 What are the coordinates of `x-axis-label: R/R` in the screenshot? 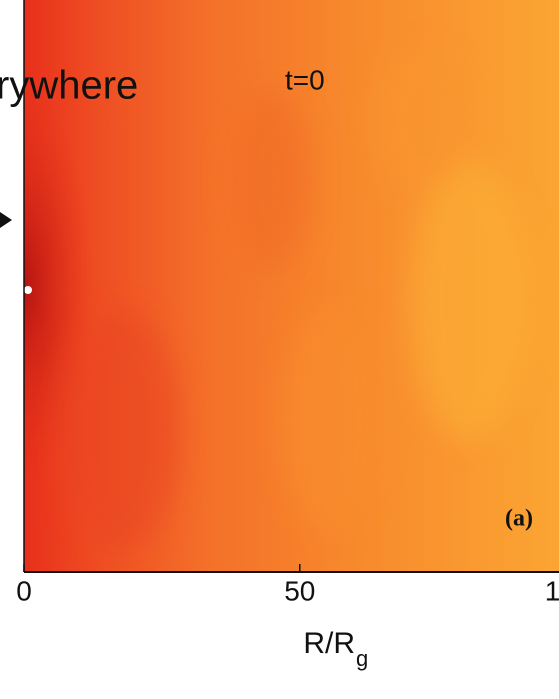 It's located at (329, 643).